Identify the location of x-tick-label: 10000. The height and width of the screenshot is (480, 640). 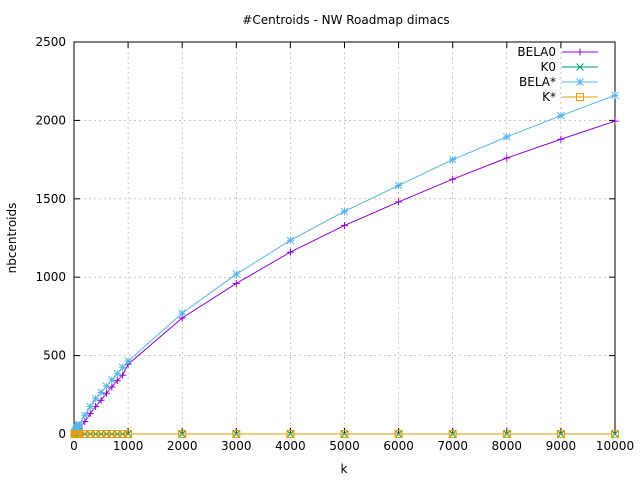
(615, 446).